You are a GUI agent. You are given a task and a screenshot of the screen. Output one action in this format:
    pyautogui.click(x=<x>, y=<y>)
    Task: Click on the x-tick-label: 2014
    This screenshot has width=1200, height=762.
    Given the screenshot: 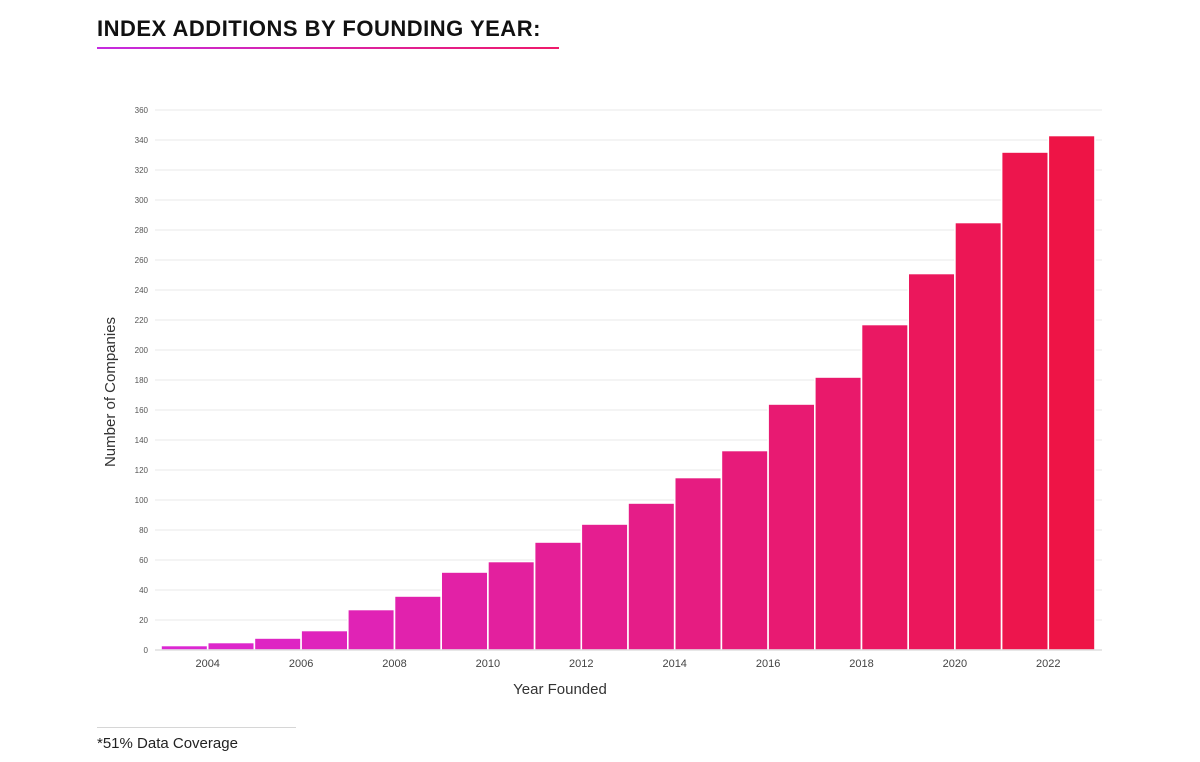 What is the action you would take?
    pyautogui.click(x=674, y=664)
    